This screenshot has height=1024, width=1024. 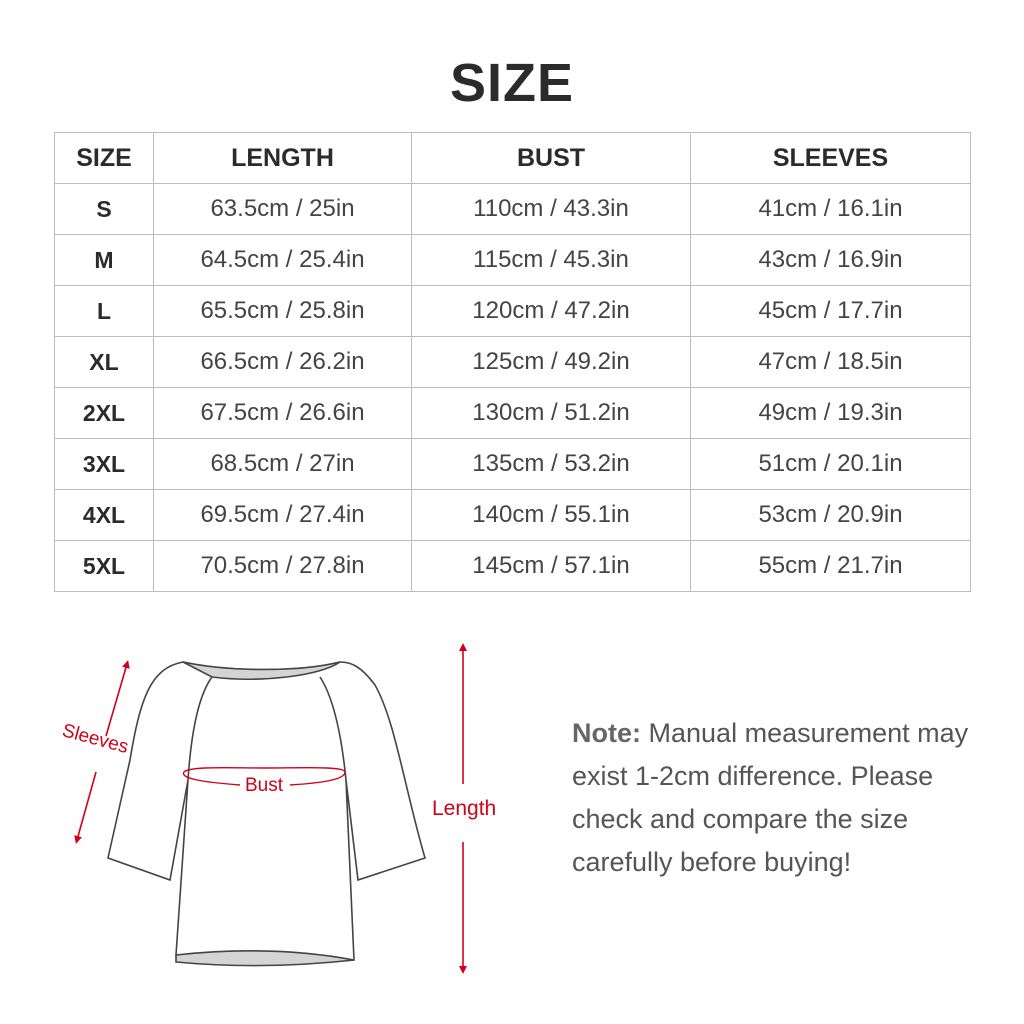 What do you see at coordinates (830, 464) in the screenshot?
I see `measurement-cell: 51cm / 20.1in` at bounding box center [830, 464].